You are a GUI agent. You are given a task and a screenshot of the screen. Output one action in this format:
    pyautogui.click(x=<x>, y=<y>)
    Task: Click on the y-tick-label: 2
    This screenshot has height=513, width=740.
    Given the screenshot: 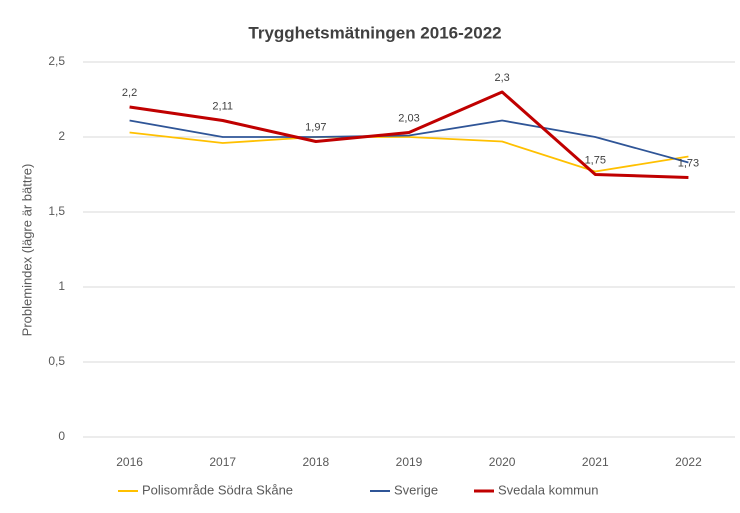 What is the action you would take?
    pyautogui.click(x=61, y=136)
    